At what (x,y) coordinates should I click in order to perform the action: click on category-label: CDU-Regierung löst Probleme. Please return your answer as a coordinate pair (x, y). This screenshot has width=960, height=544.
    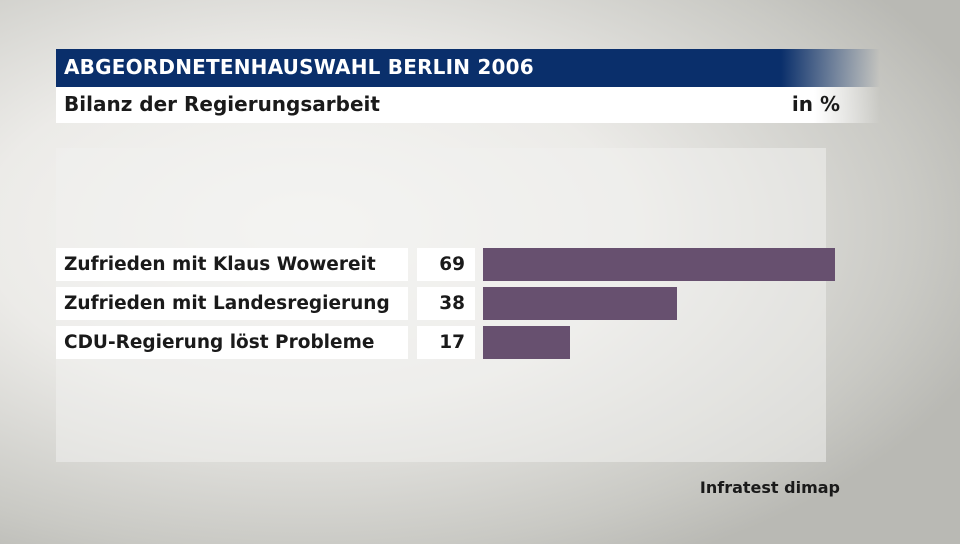
    Looking at the image, I should click on (232, 342).